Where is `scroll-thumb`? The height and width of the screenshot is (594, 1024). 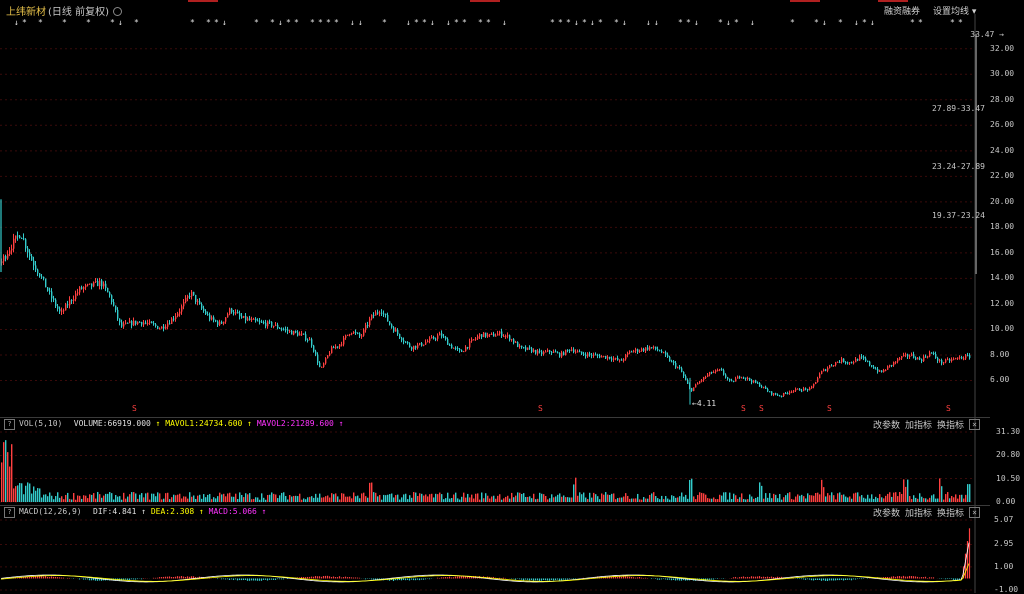
scroll-thumb is located at coordinates (976, 154).